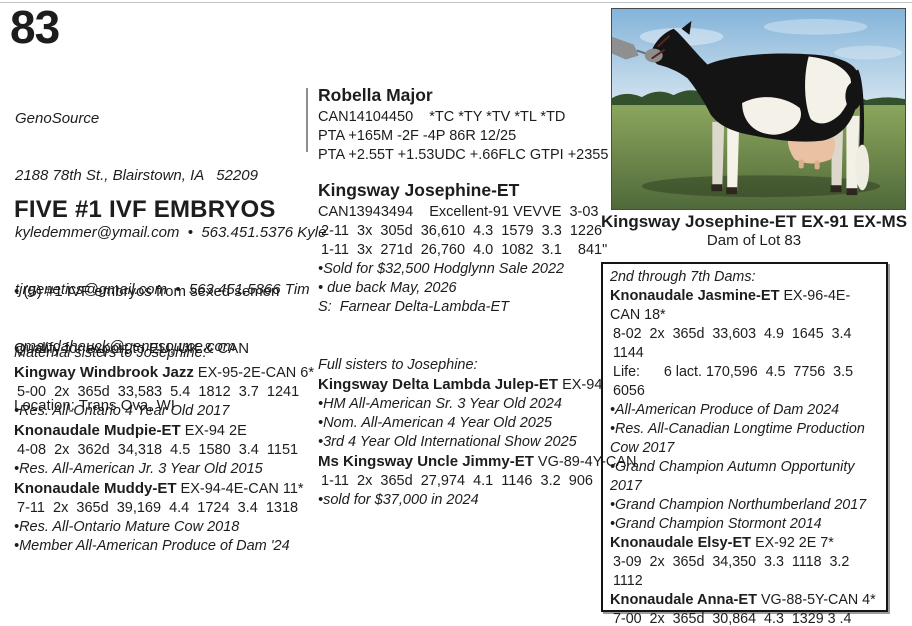 This screenshot has width=912, height=626. I want to click on maternal-sisters-heading: Maternal sisters to Josephine:, so click(110, 353).